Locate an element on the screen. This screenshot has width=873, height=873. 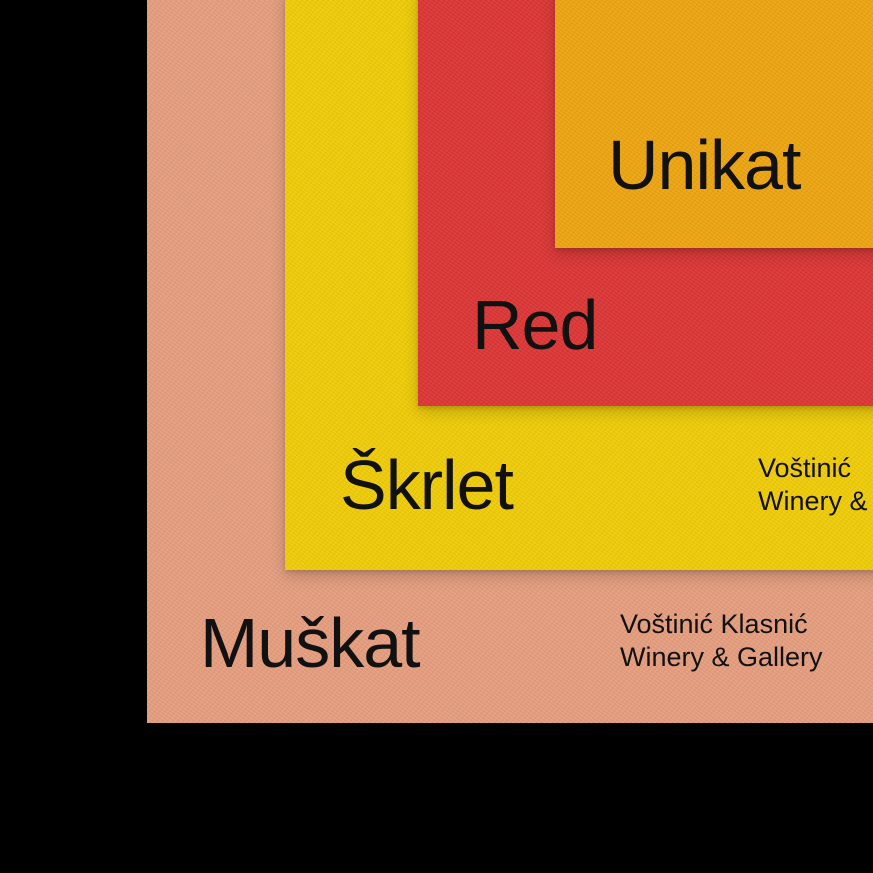
skrlet-maker-line-2: Winery & is located at coordinates (813, 501).